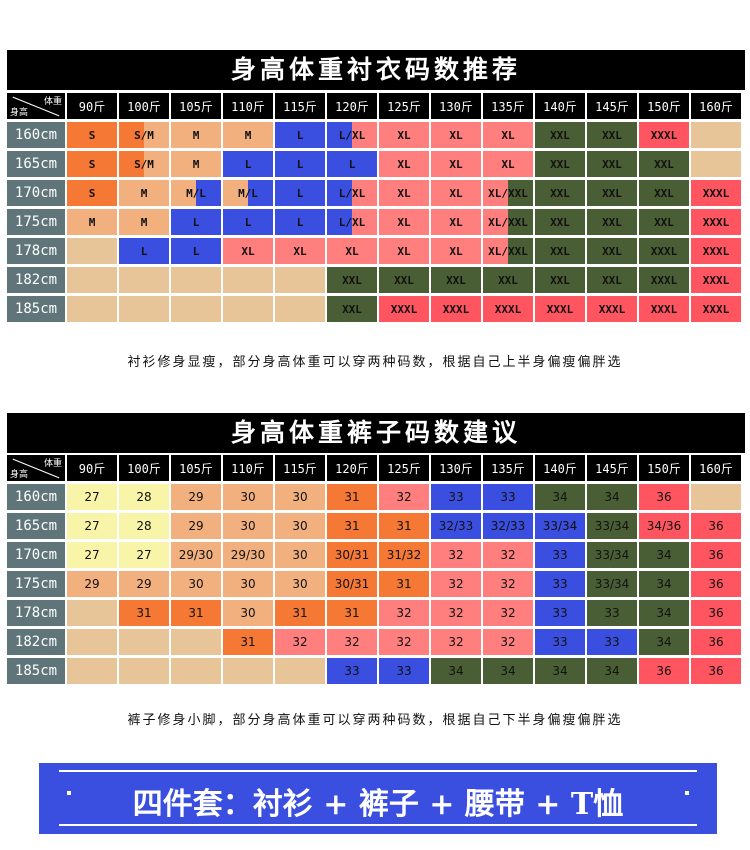 The width and height of the screenshot is (750, 850). Describe the element at coordinates (378, 798) in the screenshot. I see `bundle-banner: 四件套：衬衫 + 裤子 + 腰带 + T恤` at that location.